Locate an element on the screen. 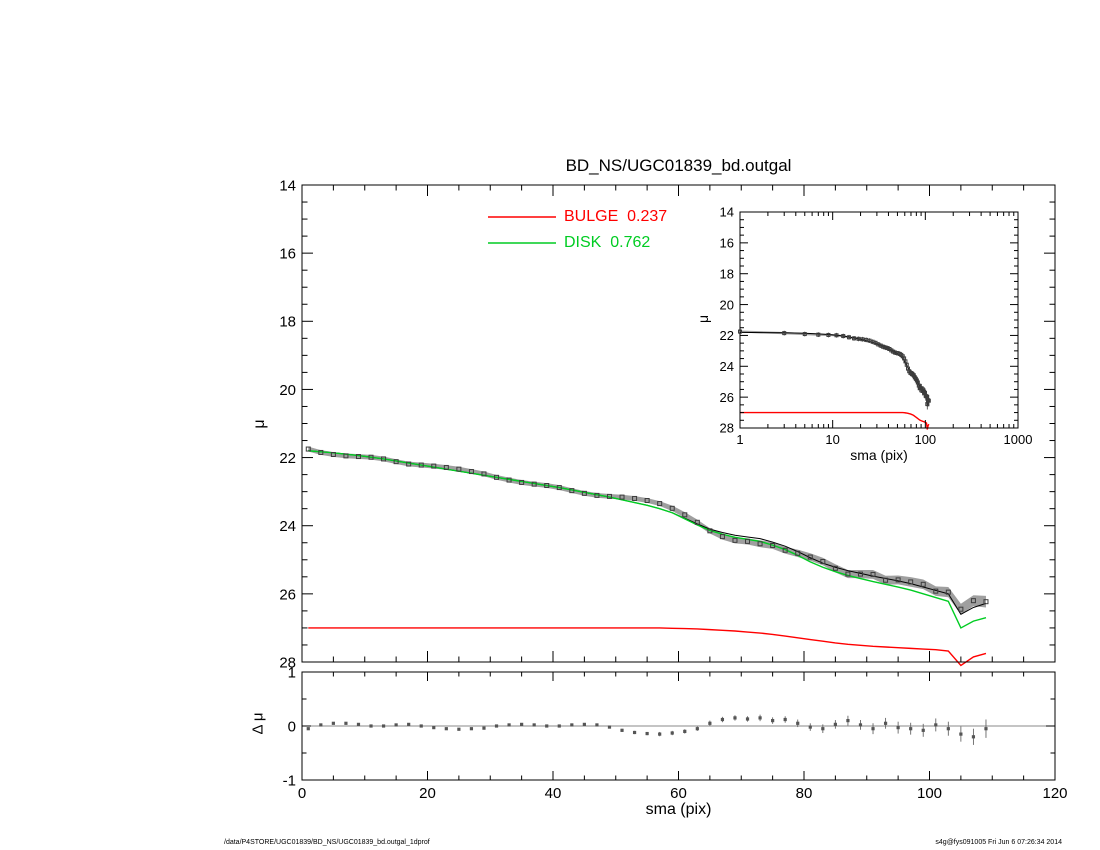  residual-y-axis-label: Δ μ is located at coordinates (258, 723).